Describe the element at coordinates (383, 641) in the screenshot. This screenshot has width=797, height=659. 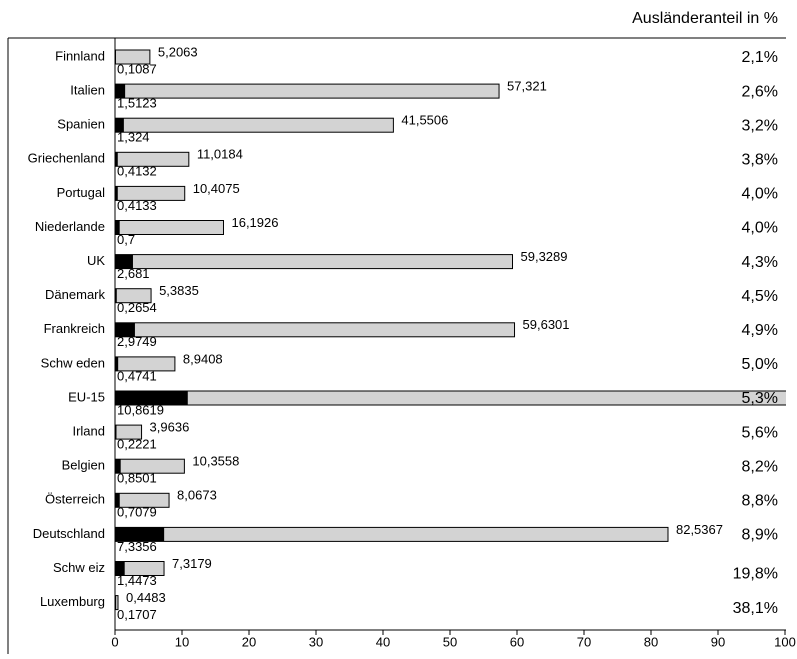
I see `x-tick-label: 40` at that location.